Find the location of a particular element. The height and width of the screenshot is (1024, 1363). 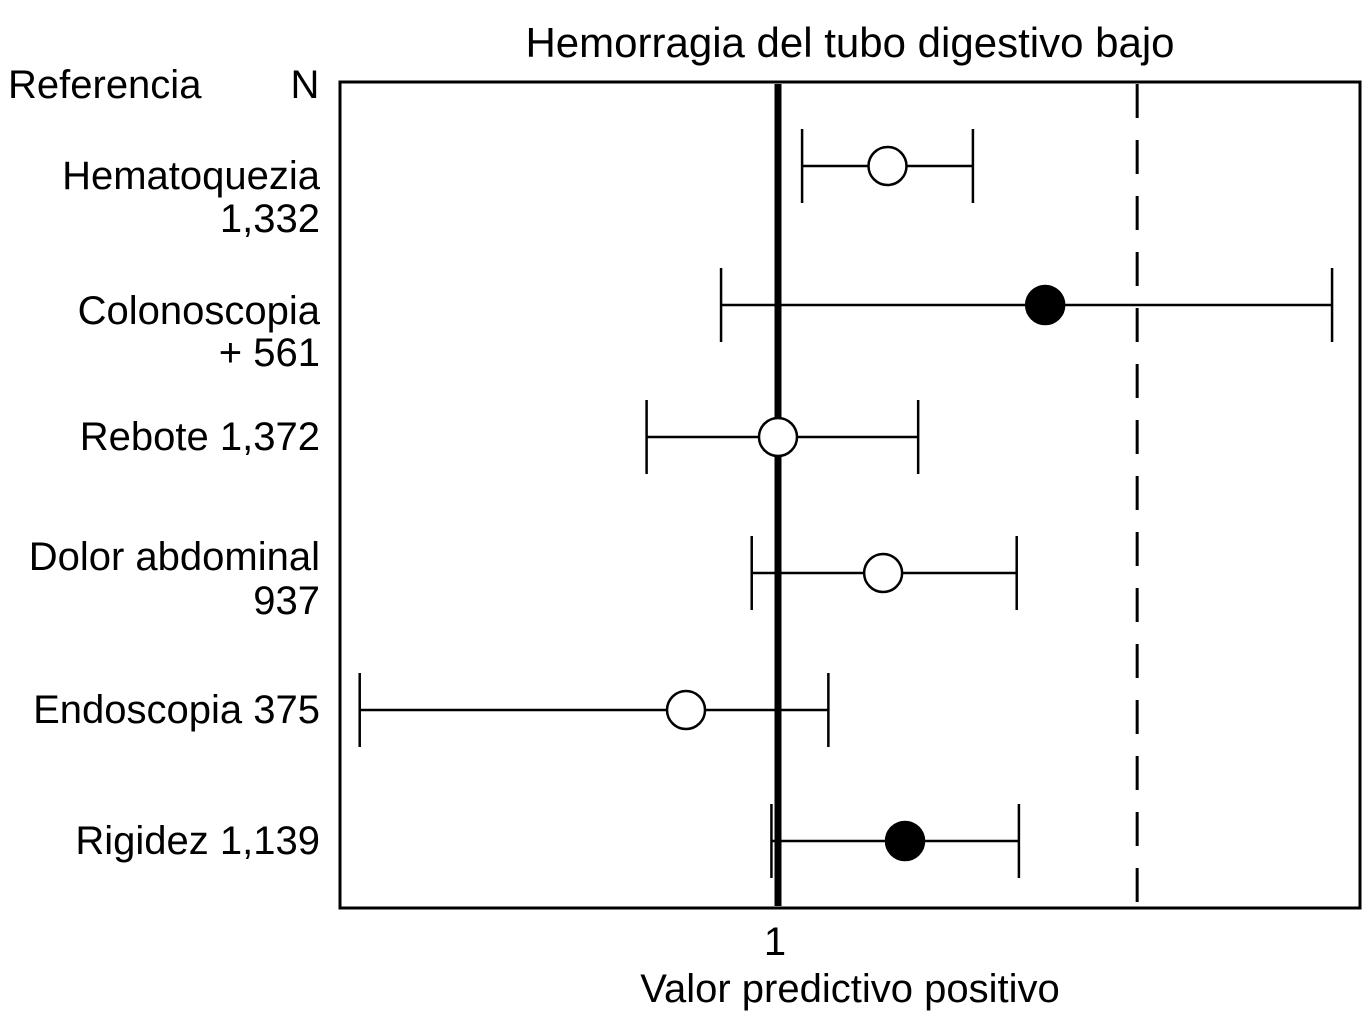

row-label: Dolor abdominal is located at coordinates (174, 557).